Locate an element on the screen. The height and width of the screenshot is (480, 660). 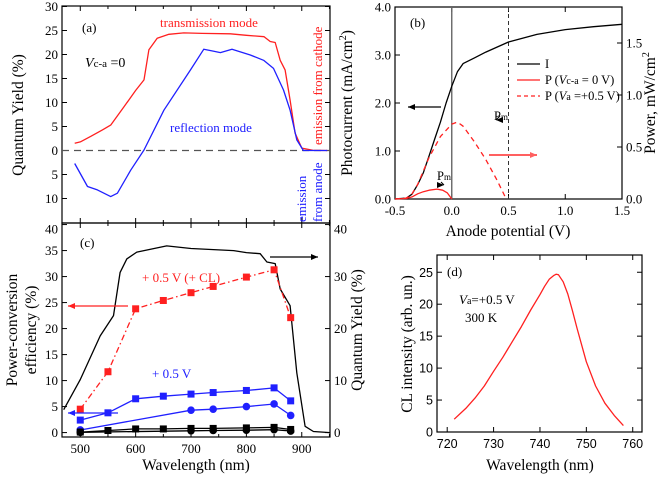
x-tick-label: 720 is located at coordinates (447, 444).